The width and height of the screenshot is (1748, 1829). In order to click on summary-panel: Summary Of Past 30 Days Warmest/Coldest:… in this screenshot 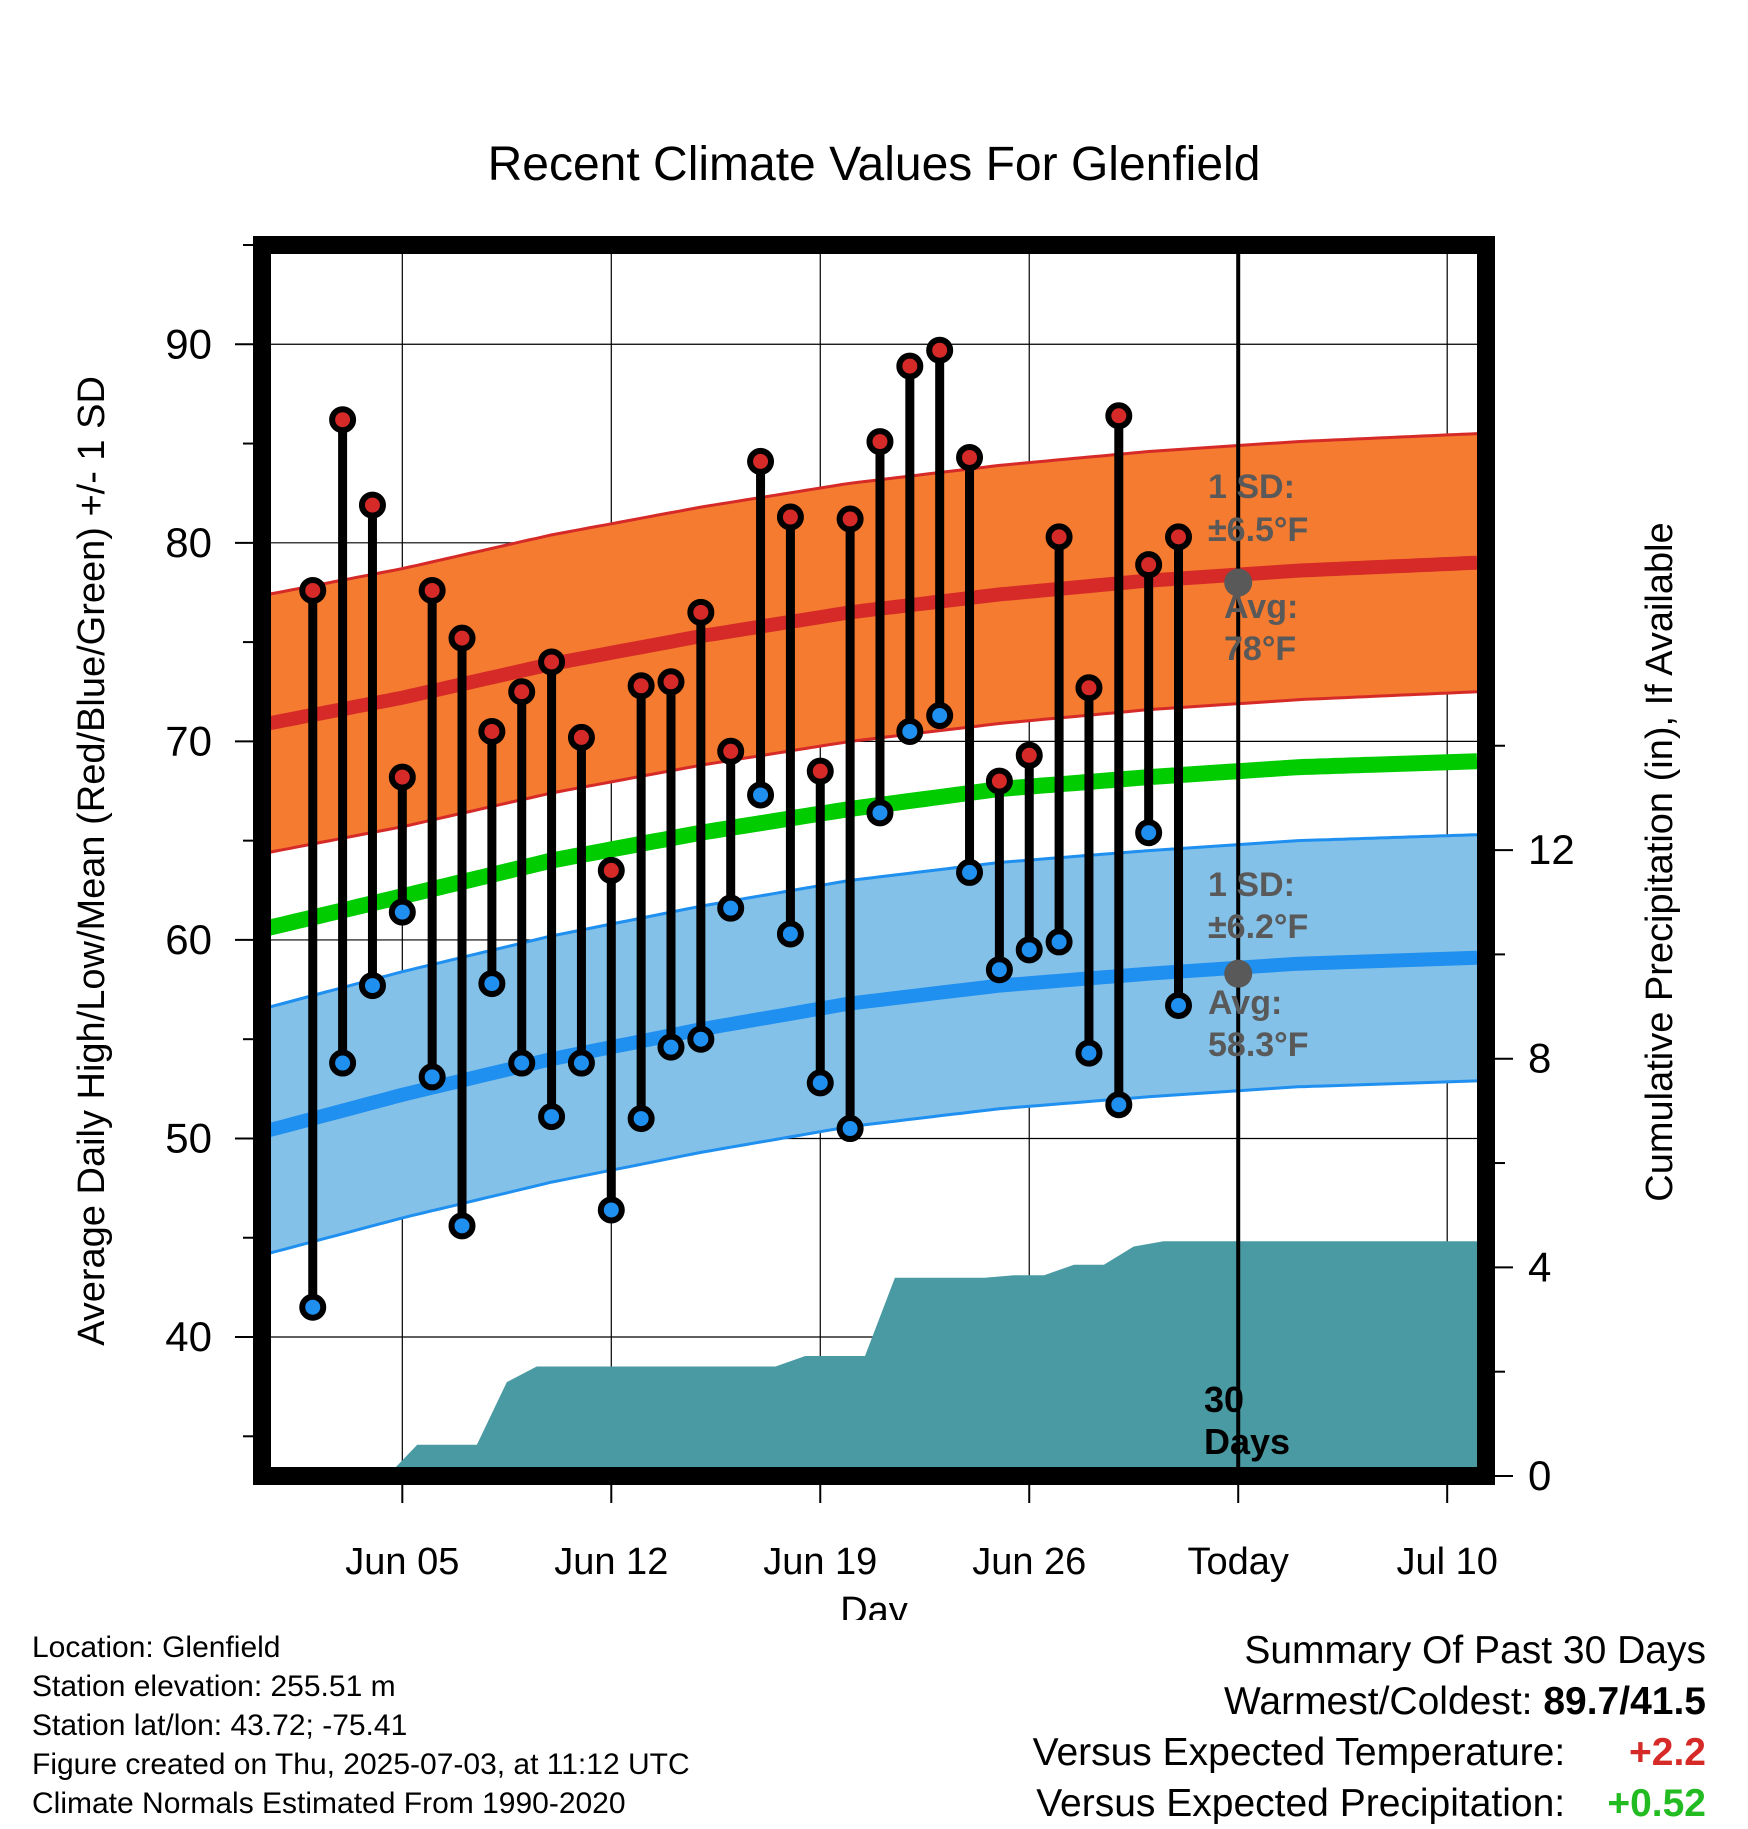, I will do `click(1369, 1727)`.